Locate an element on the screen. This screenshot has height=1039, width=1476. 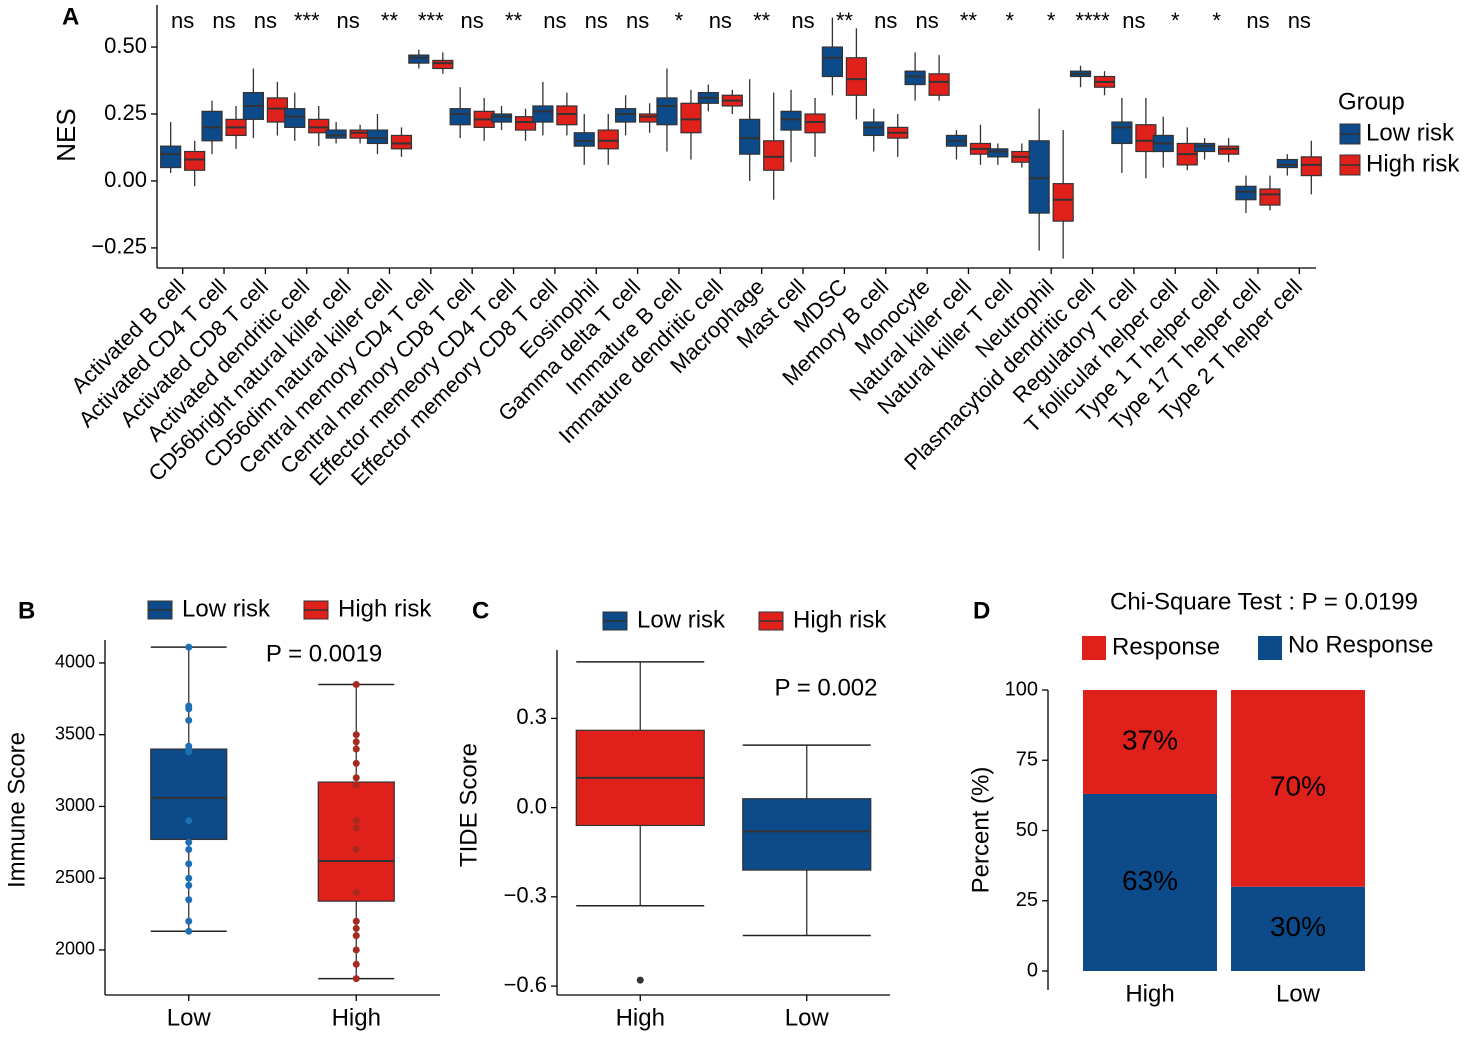
y-axis-label: Immune Score is located at coordinates (16, 810).